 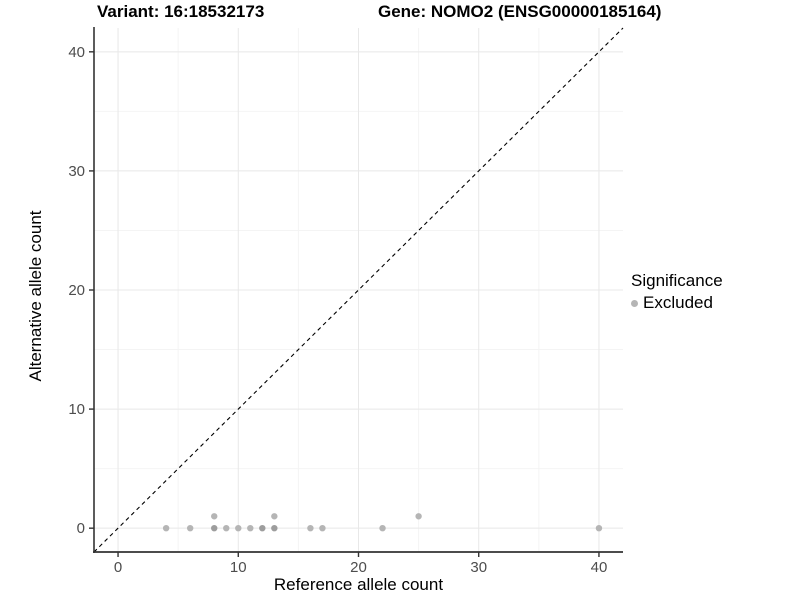 I want to click on y-tick-label: 0, so click(x=81, y=528).